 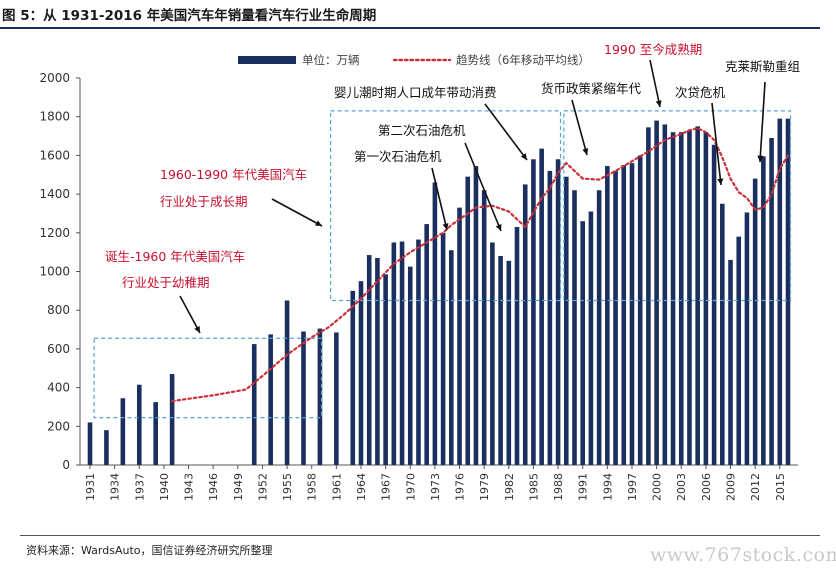 What do you see at coordinates (755, 487) in the screenshot?
I see `x-tick-label: 2012` at bounding box center [755, 487].